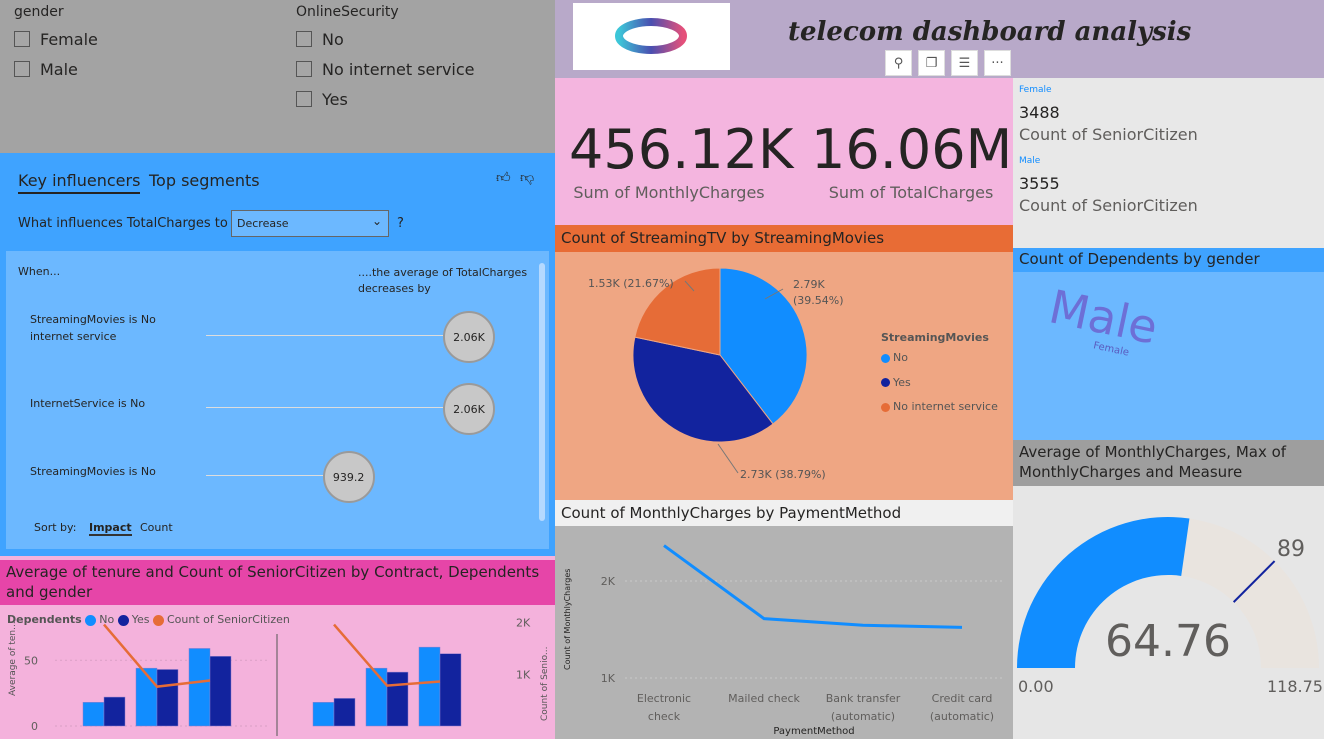 The image size is (1324, 739). I want to click on gender-slicer: gender Female Male, so click(56, 44).